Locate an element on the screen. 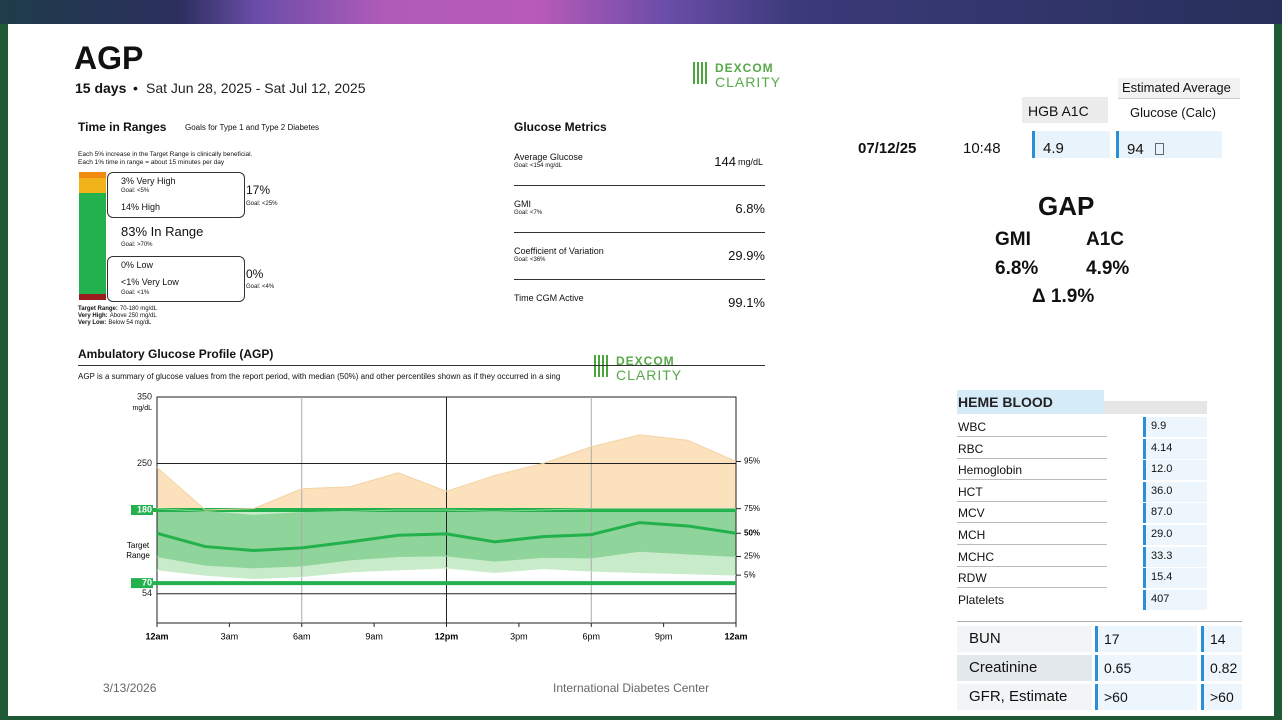 The width and height of the screenshot is (1282, 720). test-value: 4.14 is located at coordinates (1162, 447).